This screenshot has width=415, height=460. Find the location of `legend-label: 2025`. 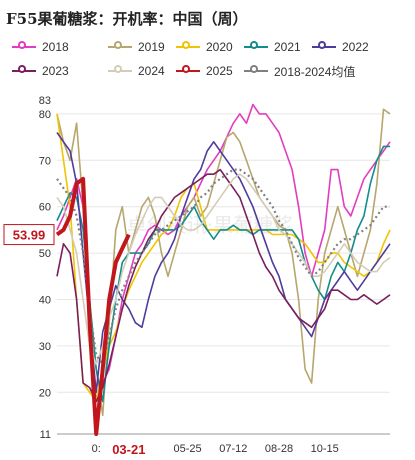

legend-label: 2025 is located at coordinates (219, 71).